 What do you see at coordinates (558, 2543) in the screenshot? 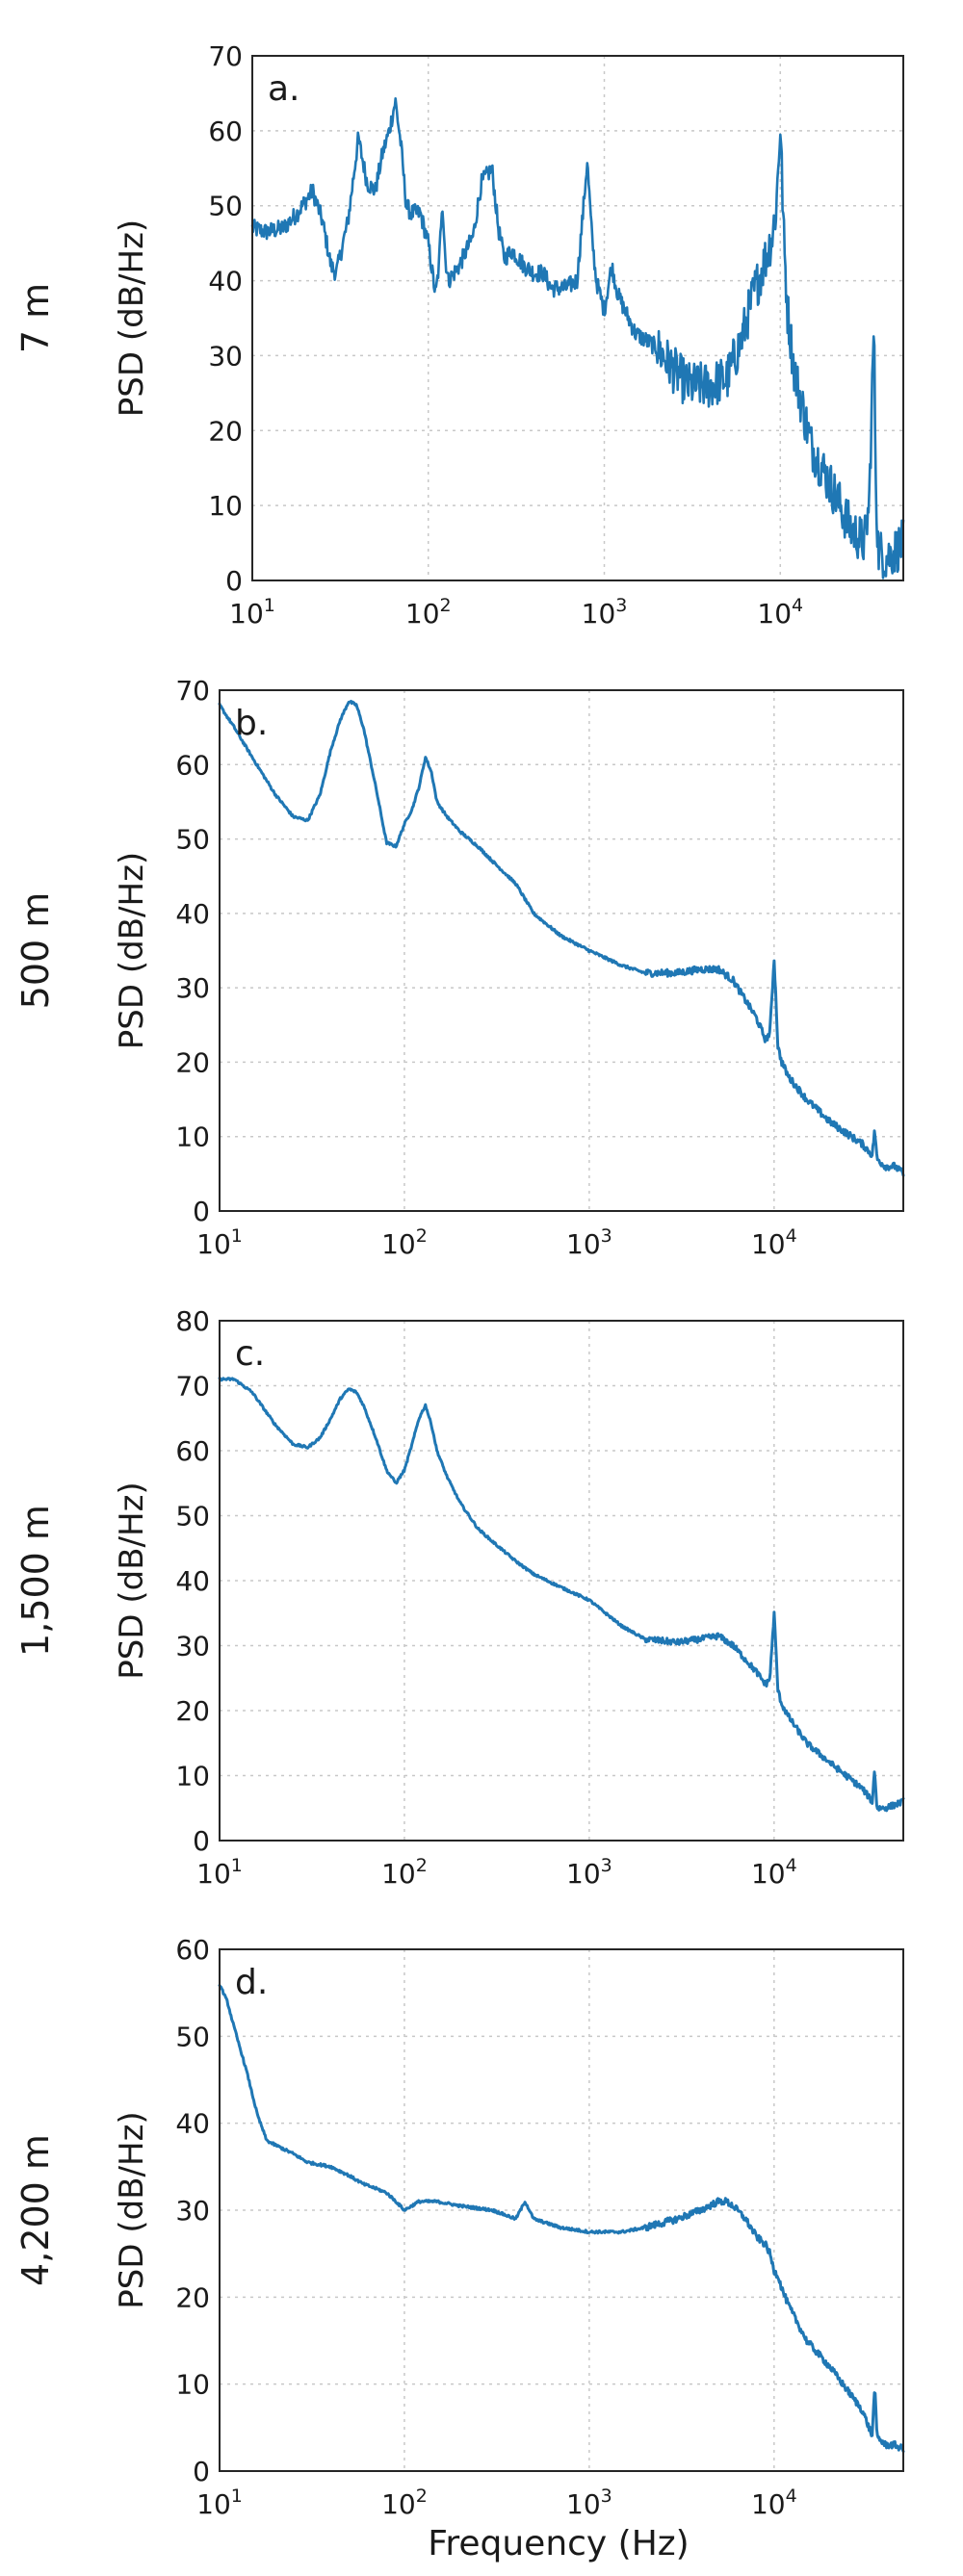
I see `x-axis-label: Frequency (Hz)` at bounding box center [558, 2543].